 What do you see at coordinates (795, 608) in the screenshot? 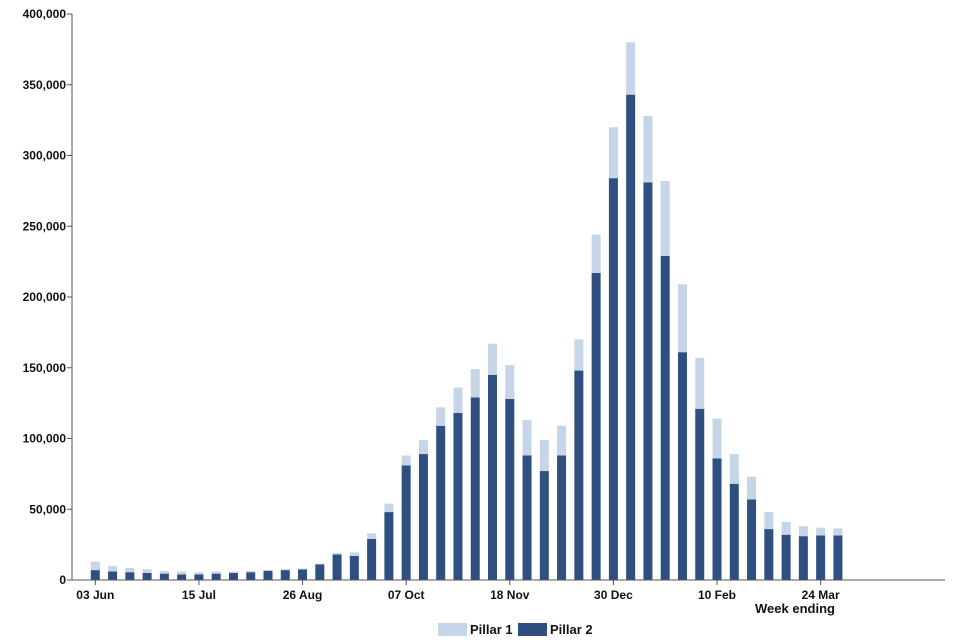
I see `x-axis-title: Week ending` at bounding box center [795, 608].